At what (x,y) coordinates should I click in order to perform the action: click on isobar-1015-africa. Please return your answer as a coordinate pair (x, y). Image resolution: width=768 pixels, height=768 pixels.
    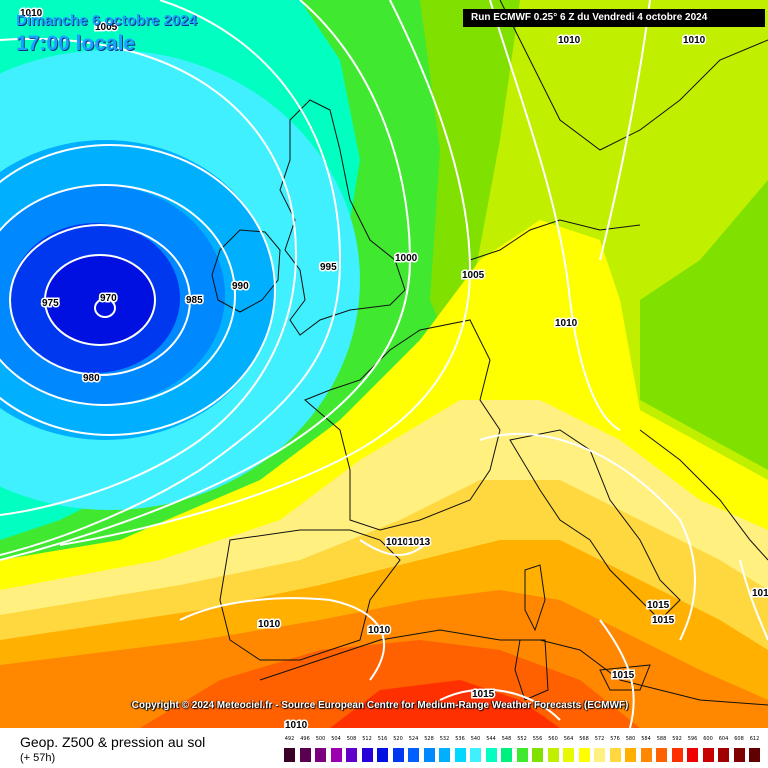
    Looking at the image, I should click on (500, 704).